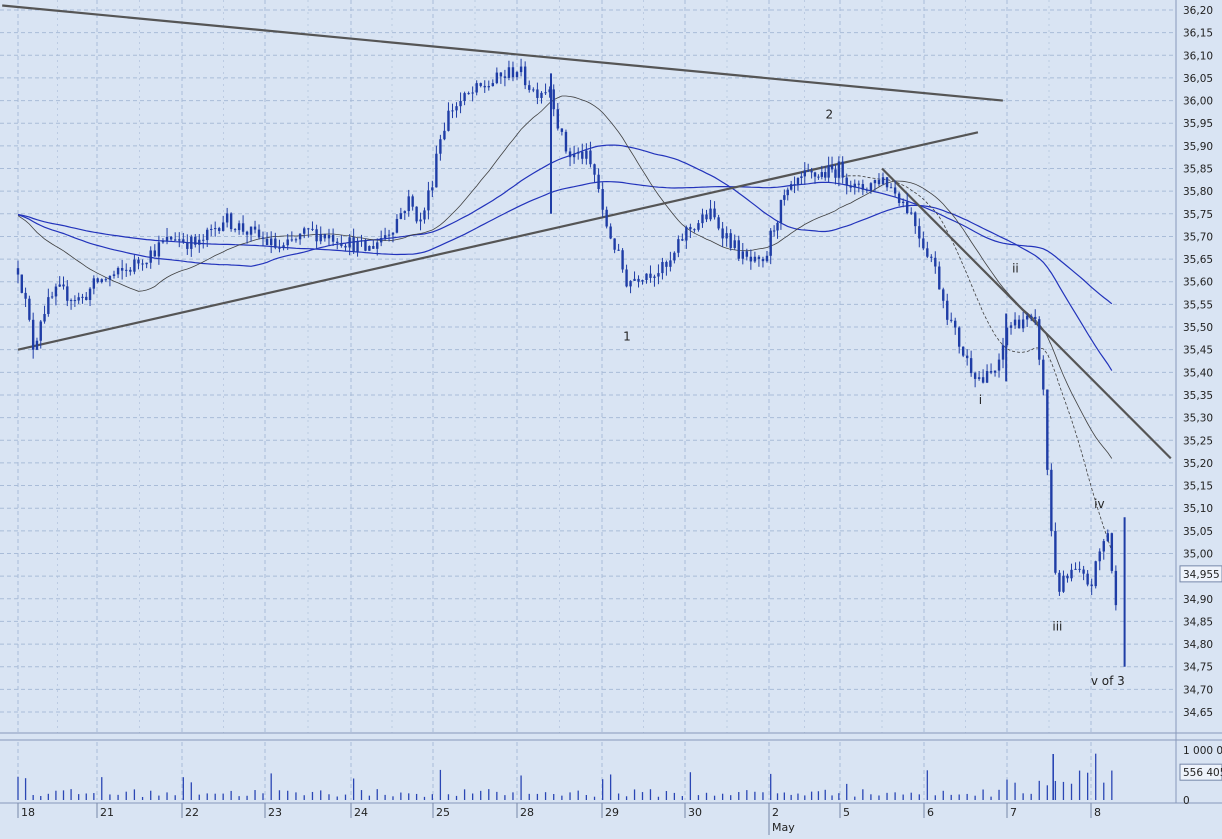  Describe the element at coordinates (527, 812) in the screenshot. I see `x-tick-label: 28` at that location.